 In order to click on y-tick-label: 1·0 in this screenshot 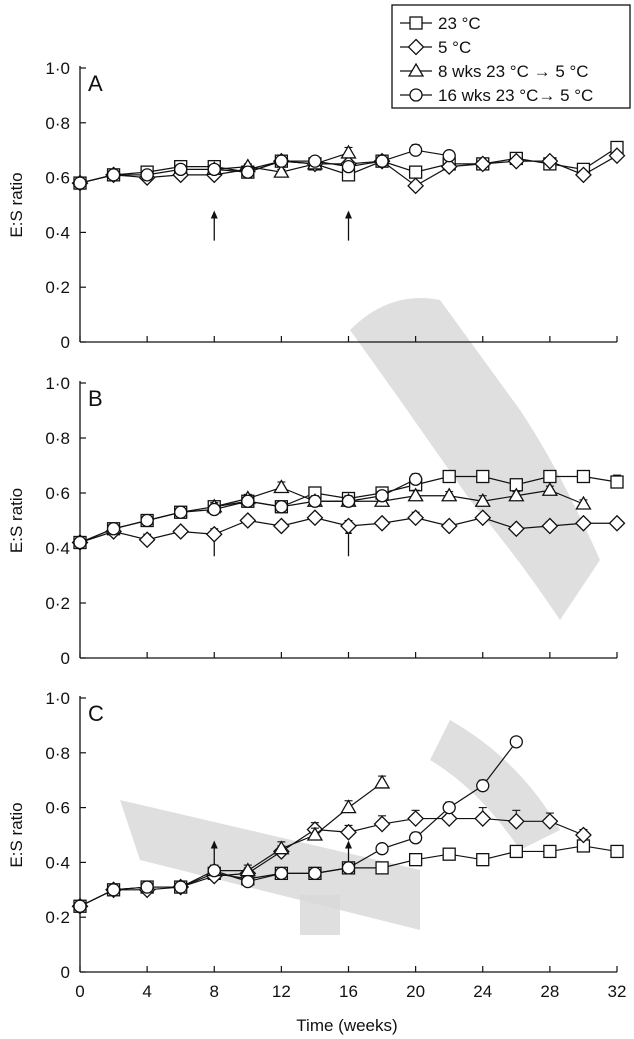, I will do `click(57, 698)`.